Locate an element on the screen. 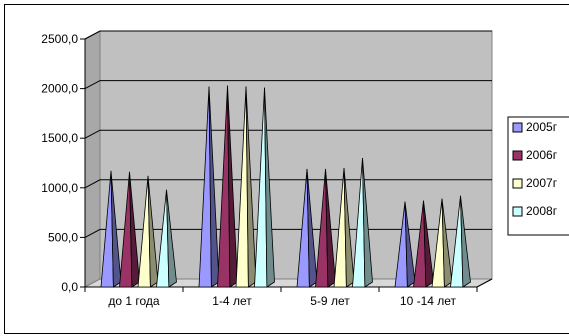 The height and width of the screenshot is (336, 569). legend-label: 2005г is located at coordinates (542, 127).